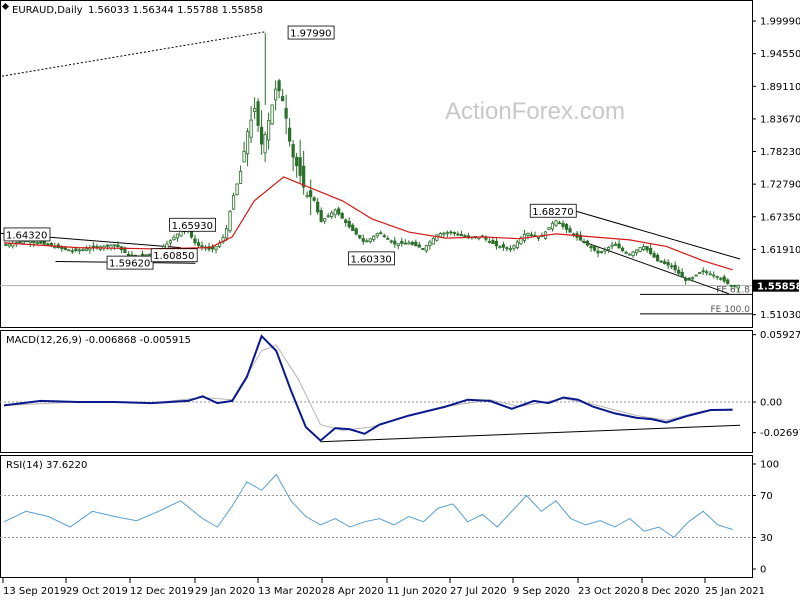 This screenshot has height=600, width=800. What do you see at coordinates (780, 54) in the screenshot?
I see `price-tick-label-1: 1.94550` at bounding box center [780, 54].